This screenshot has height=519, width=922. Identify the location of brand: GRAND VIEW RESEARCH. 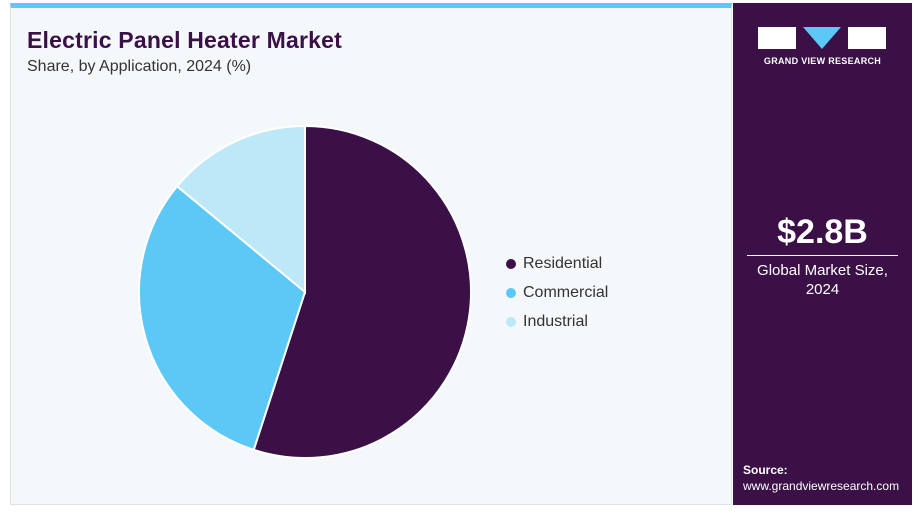
(822, 61).